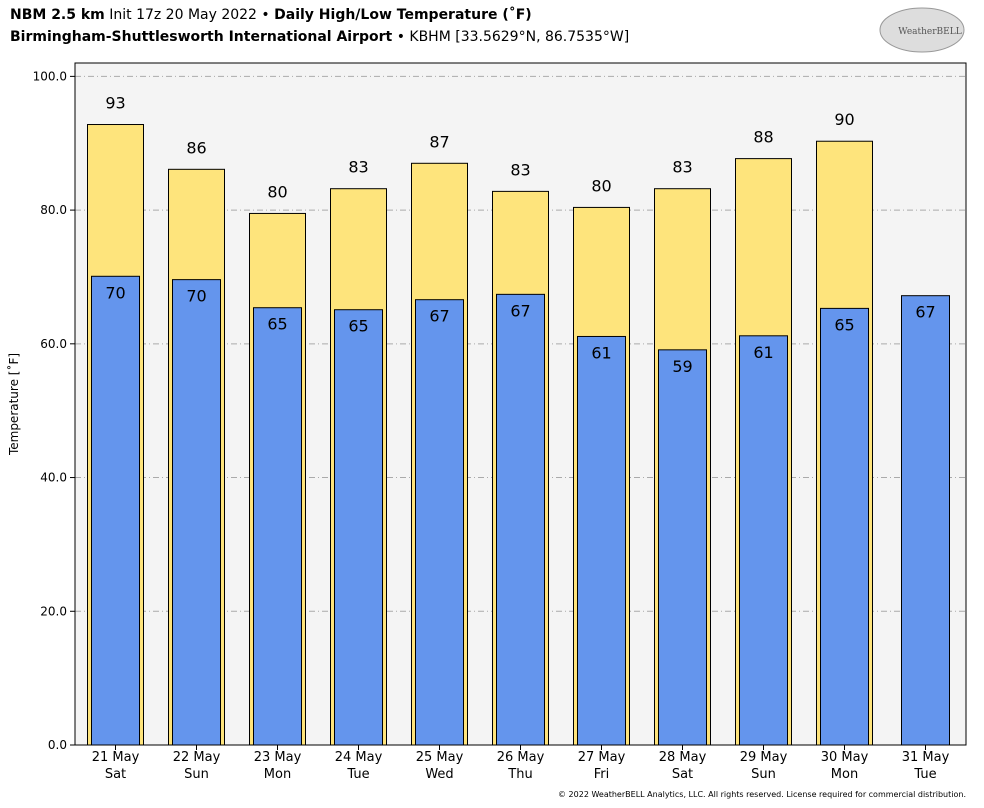 The width and height of the screenshot is (984, 808). I want to click on x-tick-label: 25 May, so click(440, 757).